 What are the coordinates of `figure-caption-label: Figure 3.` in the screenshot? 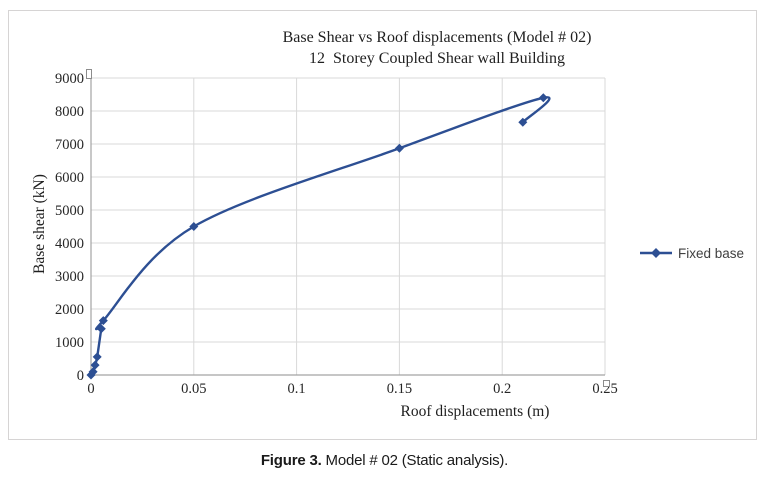 It's located at (291, 460).